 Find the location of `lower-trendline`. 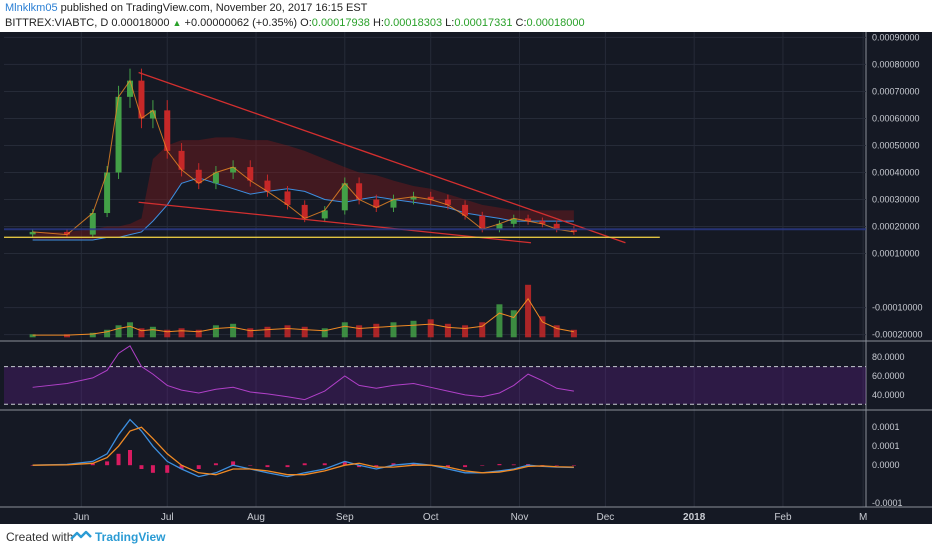

lower-trendline is located at coordinates (335, 222).